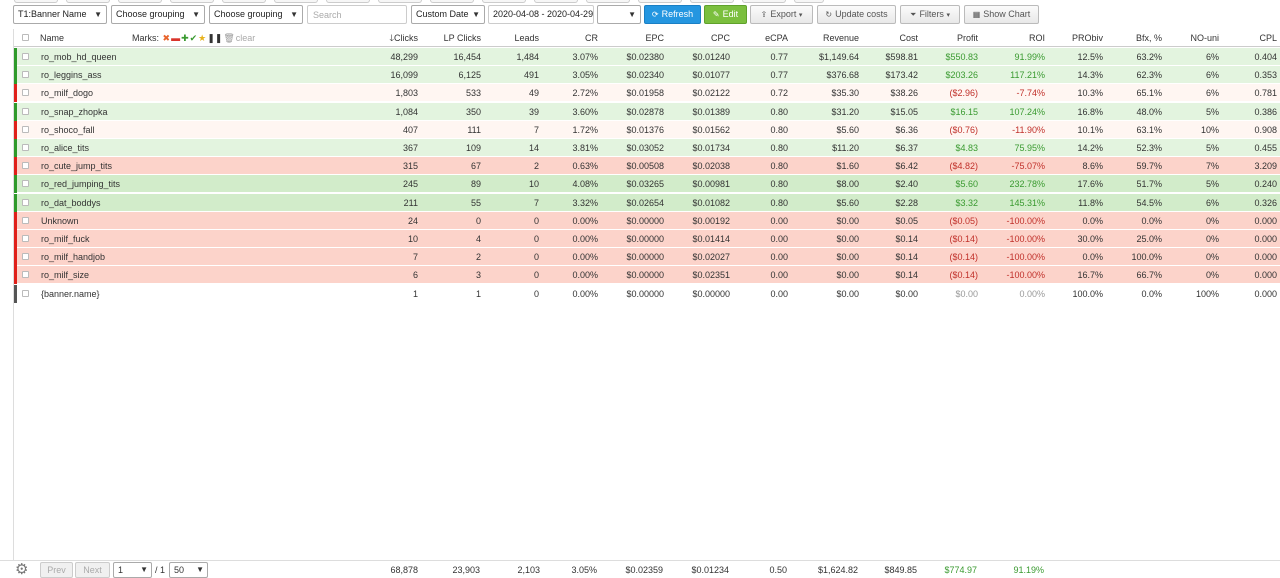 The height and width of the screenshot is (578, 1280). I want to click on date-mode-select: Custom Date ▼, so click(448, 14).